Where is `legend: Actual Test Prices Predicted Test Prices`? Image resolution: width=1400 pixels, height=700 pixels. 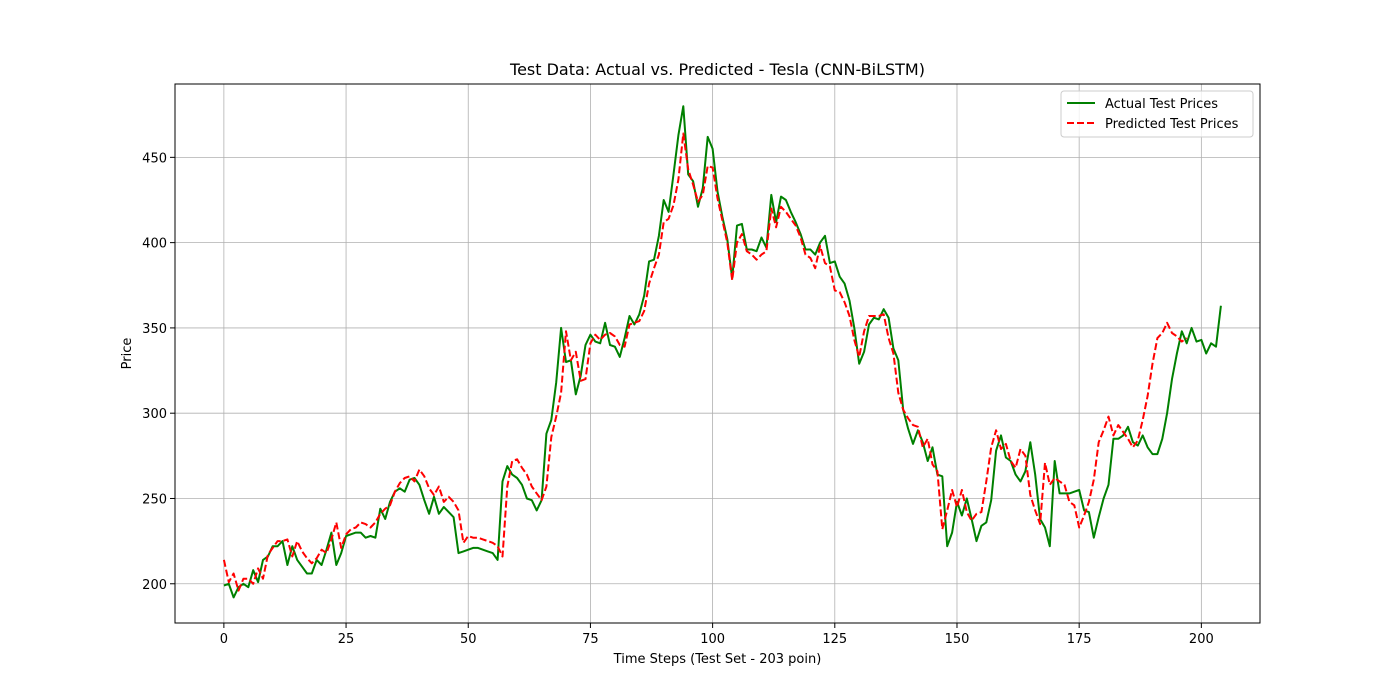 legend: Actual Test Prices Predicted Test Prices is located at coordinates (1157, 114).